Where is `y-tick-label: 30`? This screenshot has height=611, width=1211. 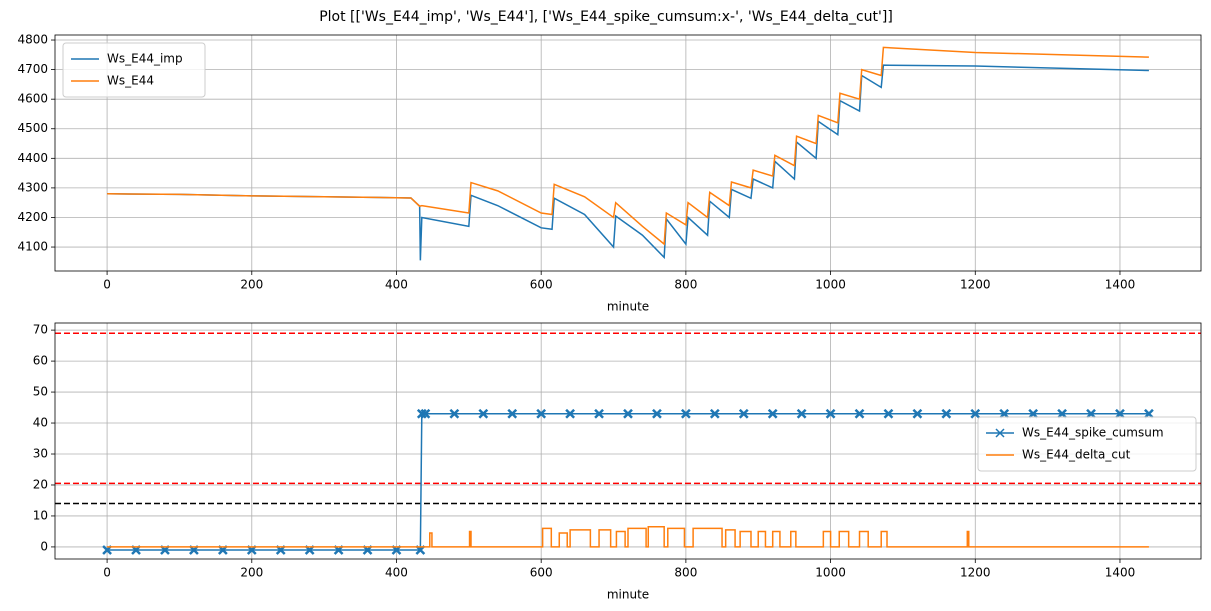
y-tick-label: 30 is located at coordinates (40, 454).